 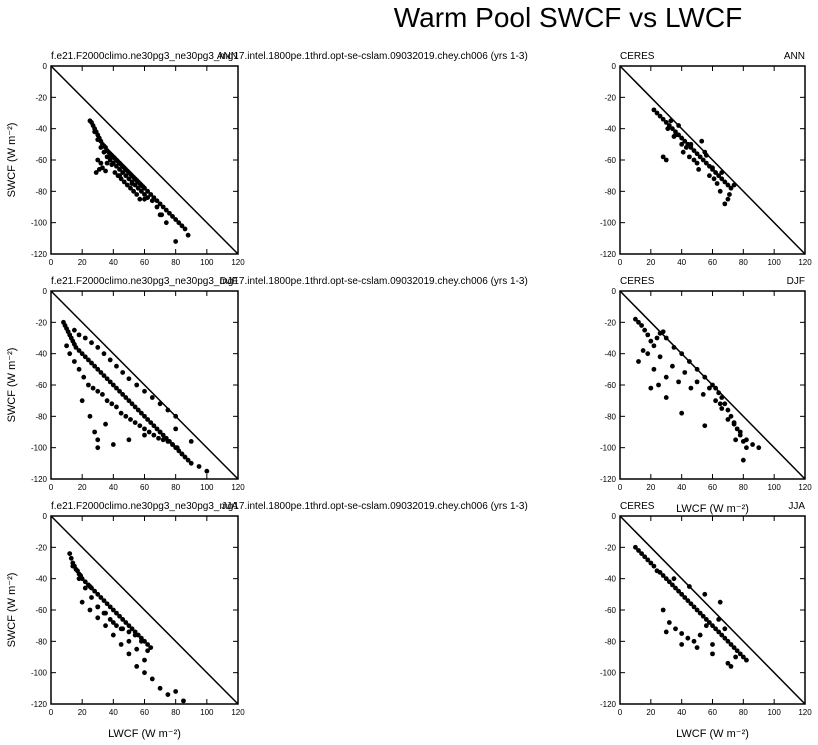 I want to click on y-tick-label: -60, so click(x=41, y=385).